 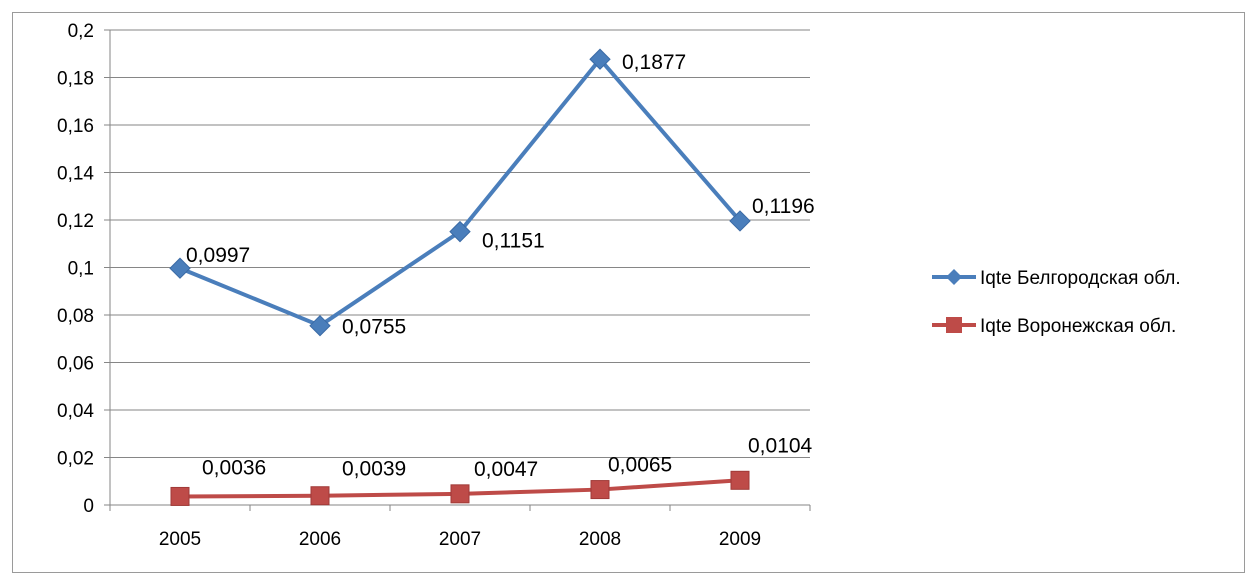 What do you see at coordinates (374, 469) in the screenshot?
I see `data-label: 0,0039` at bounding box center [374, 469].